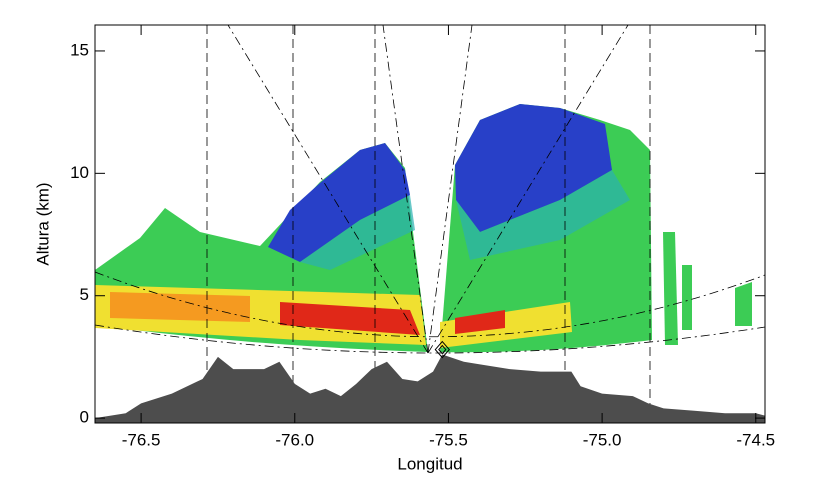  I want to click on y-tick-label: 15, so click(79, 49).